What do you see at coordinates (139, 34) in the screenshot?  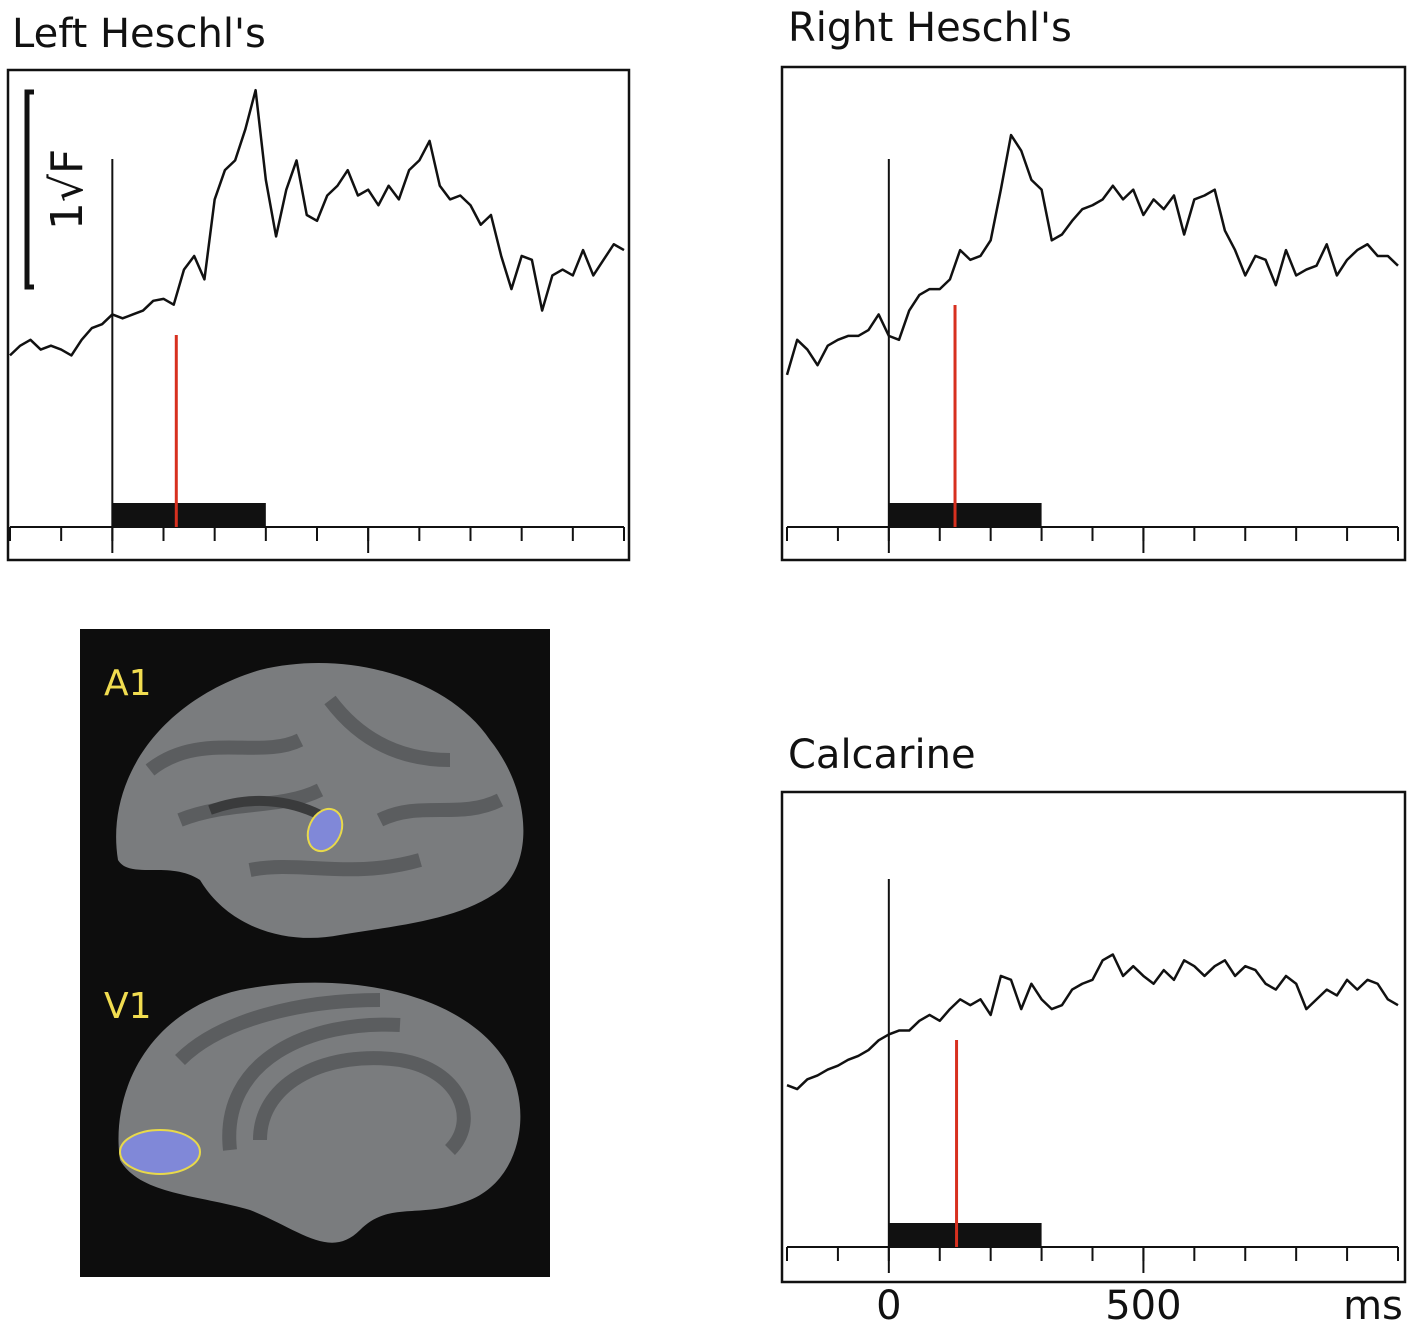 I see `chart-title: Left Heschl's` at bounding box center [139, 34].